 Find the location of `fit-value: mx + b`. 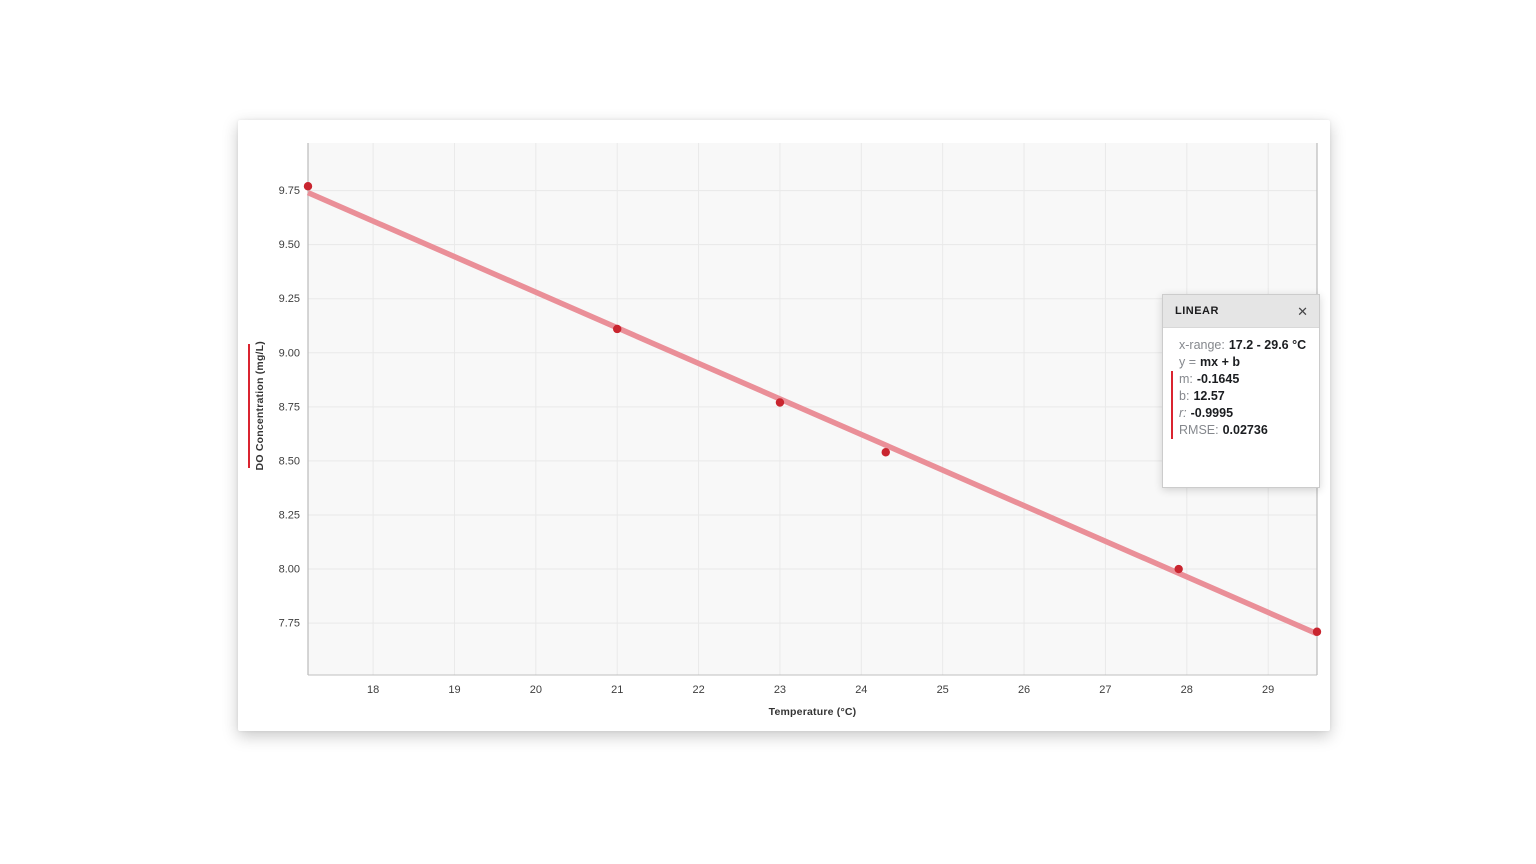

fit-value: mx + b is located at coordinates (1220, 362).